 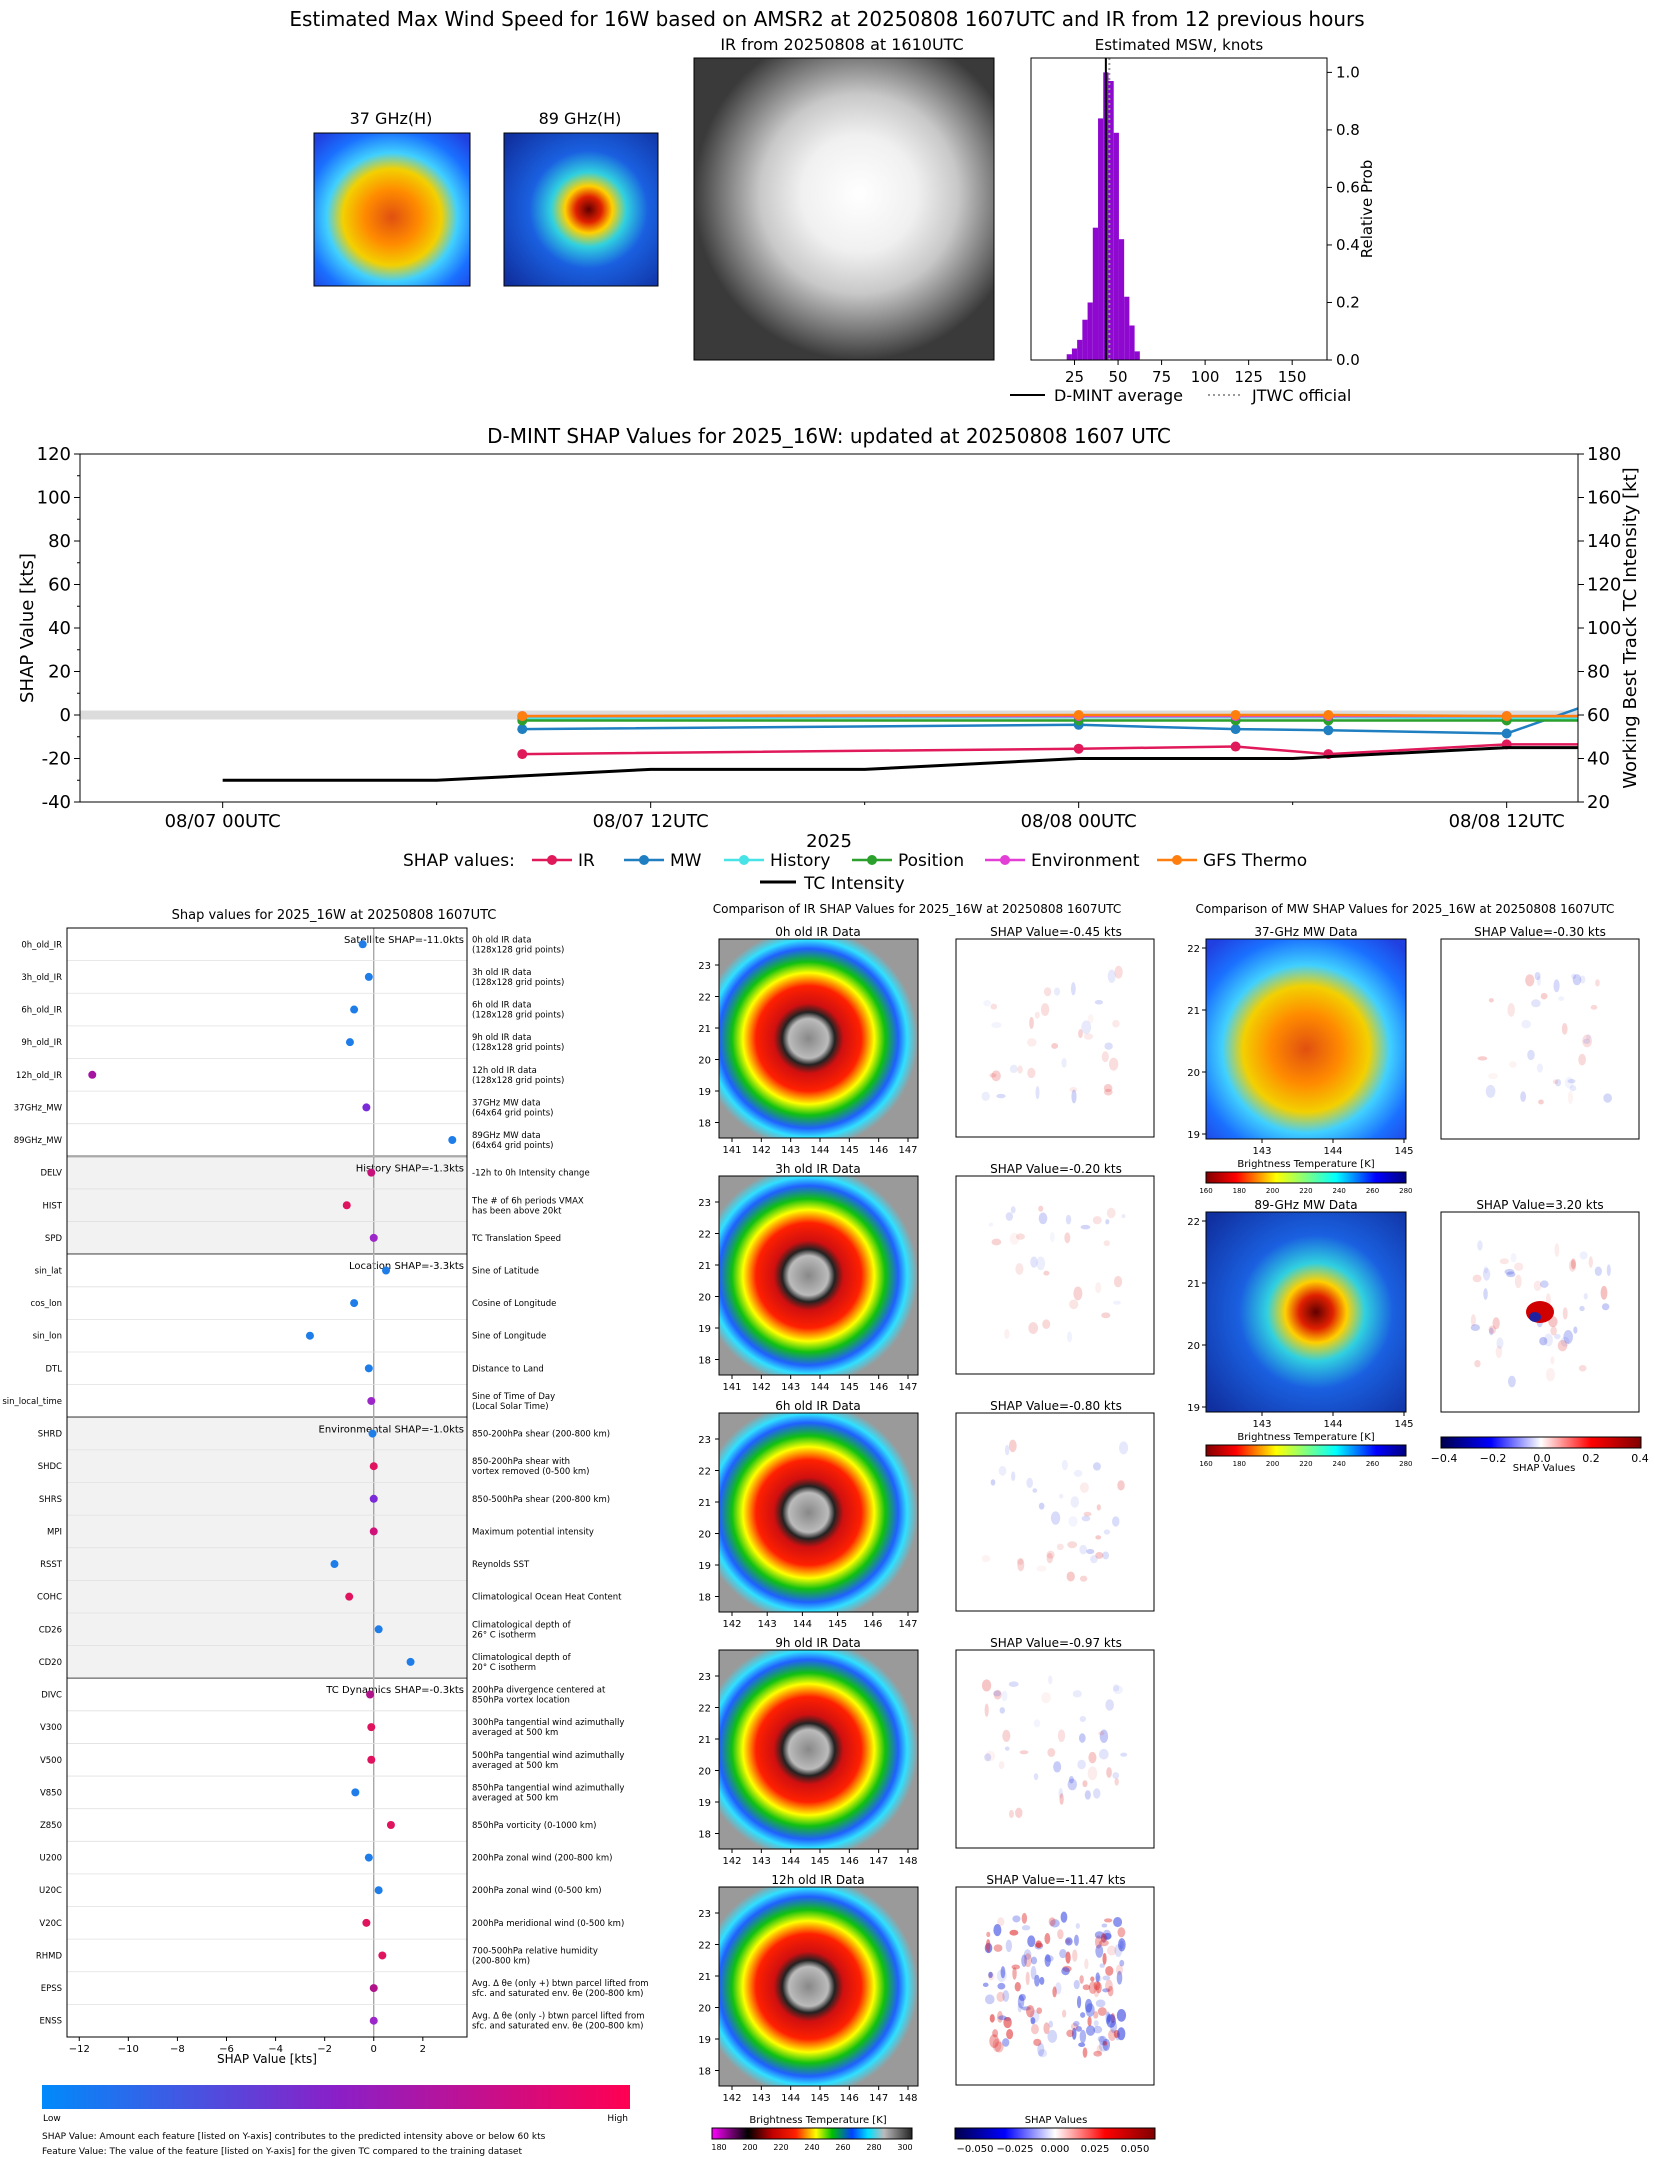 I want to click on msw-ytick-label: 0.0, so click(x=1348, y=360).